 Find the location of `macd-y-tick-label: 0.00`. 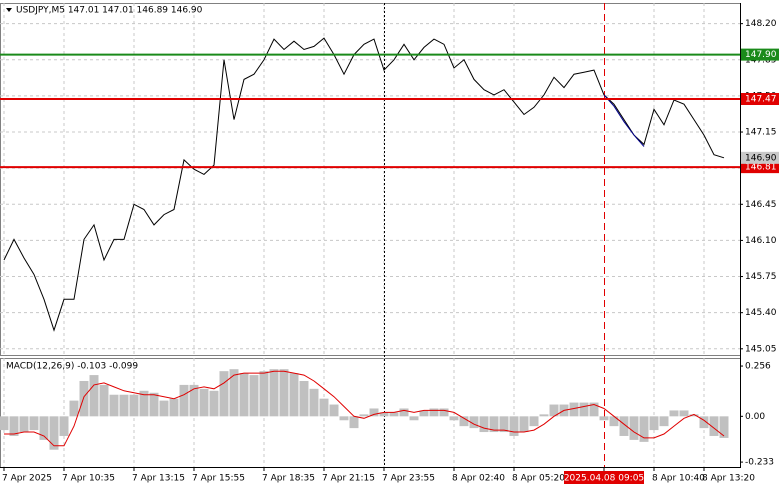

macd-y-tick-label: 0.00 is located at coordinates (755, 417).